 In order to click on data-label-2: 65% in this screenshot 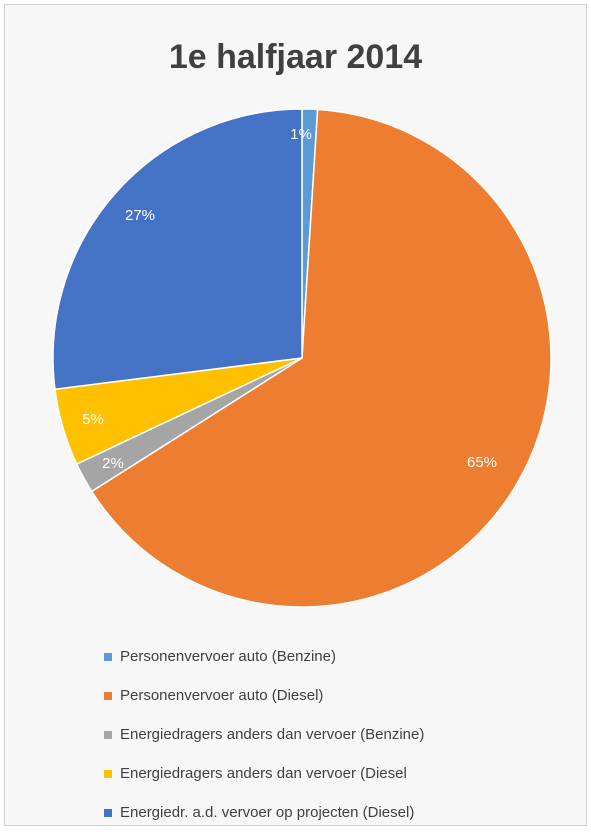, I will do `click(482, 462)`.